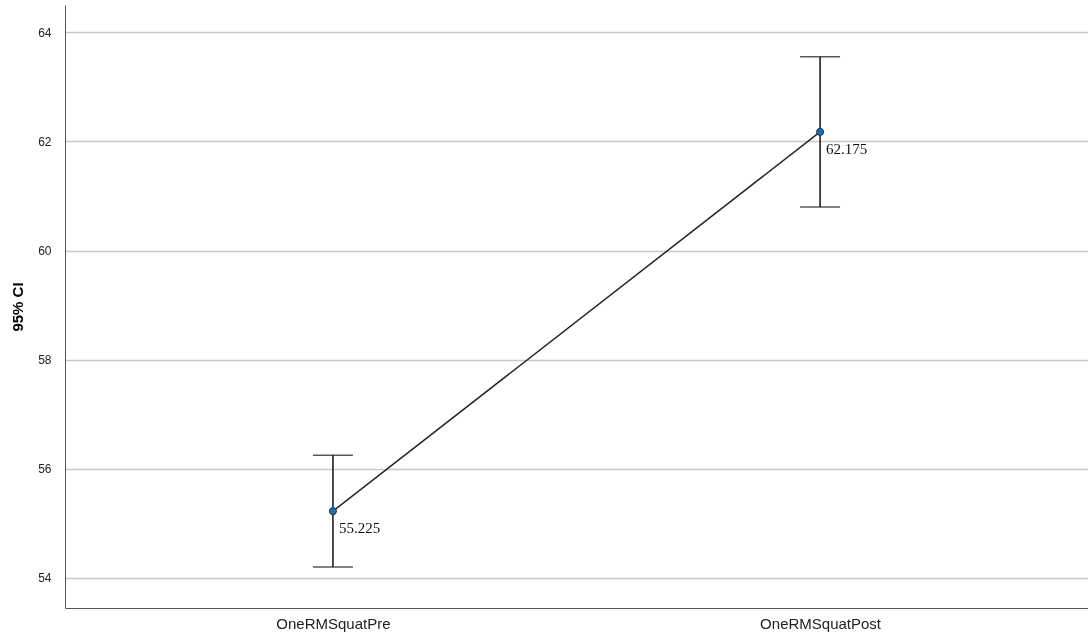 The image size is (1088, 642). Describe the element at coordinates (45, 578) in the screenshot. I see `y-tick-label: 54` at that location.